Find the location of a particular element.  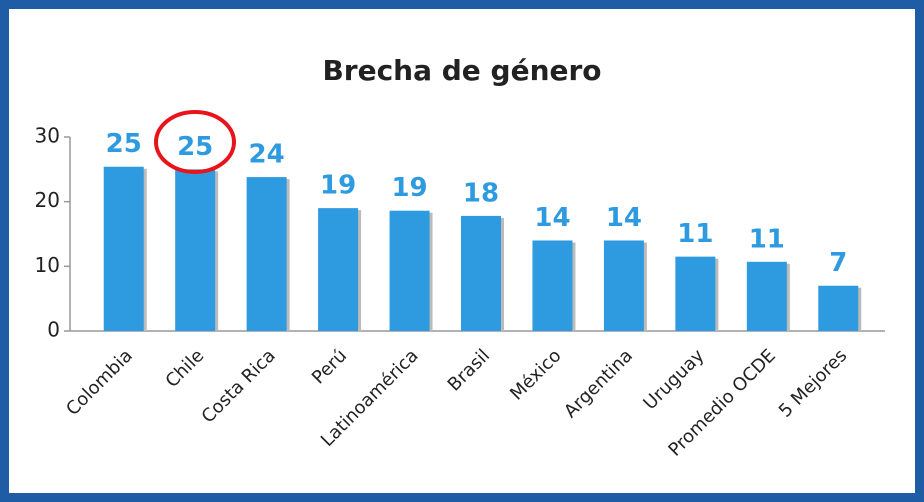

x-tick-label: Uruguay is located at coordinates (673, 379).